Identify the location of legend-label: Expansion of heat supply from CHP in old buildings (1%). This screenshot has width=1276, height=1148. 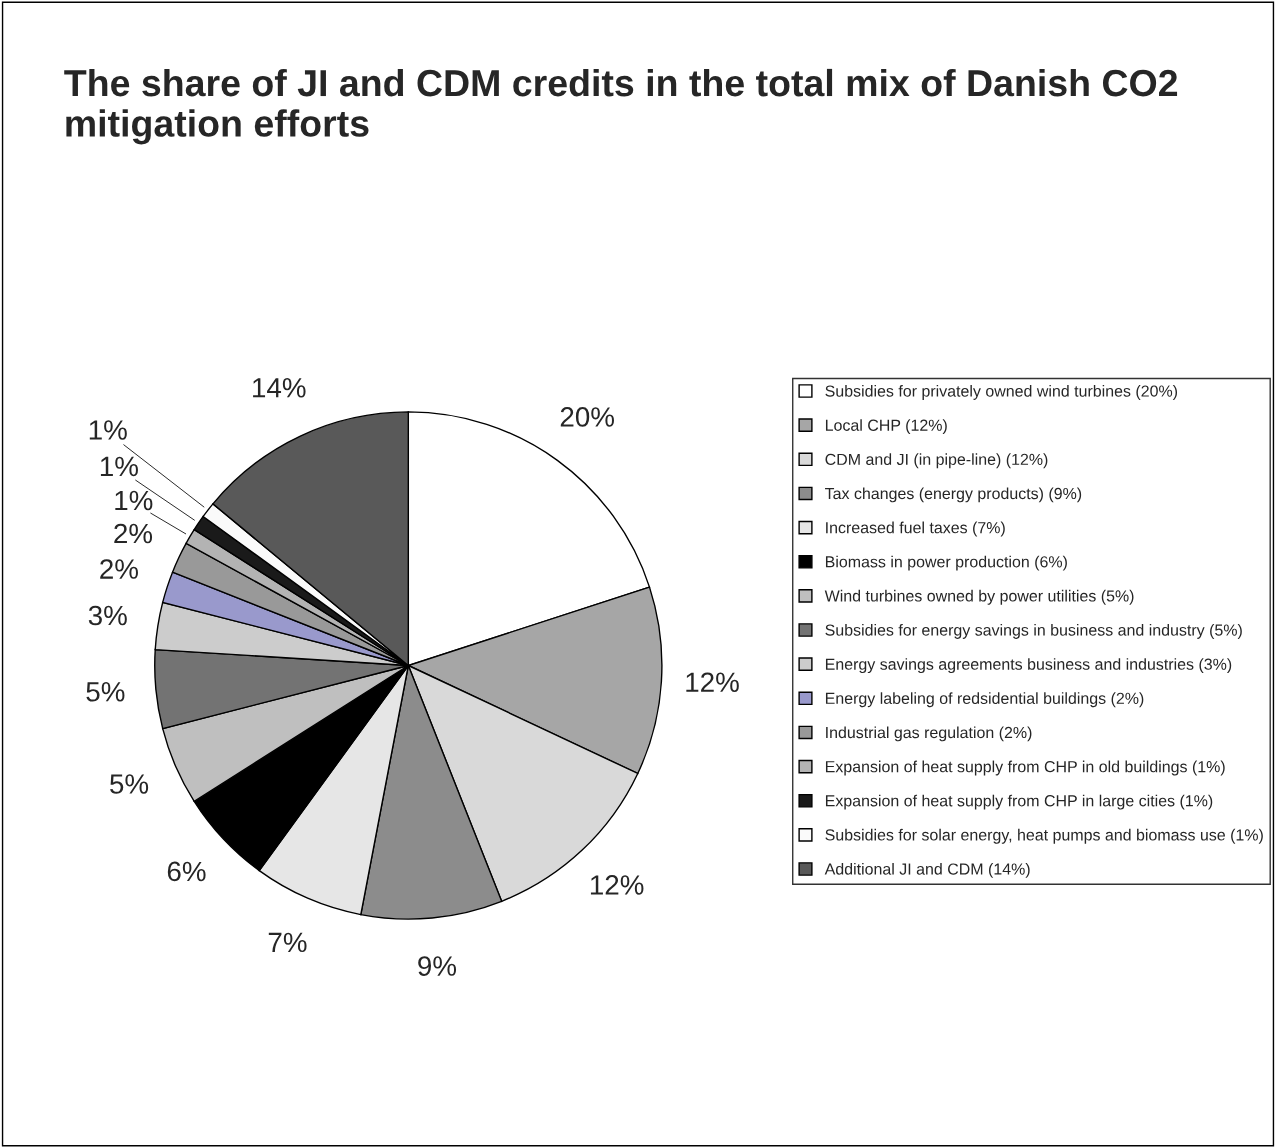
(1025, 768).